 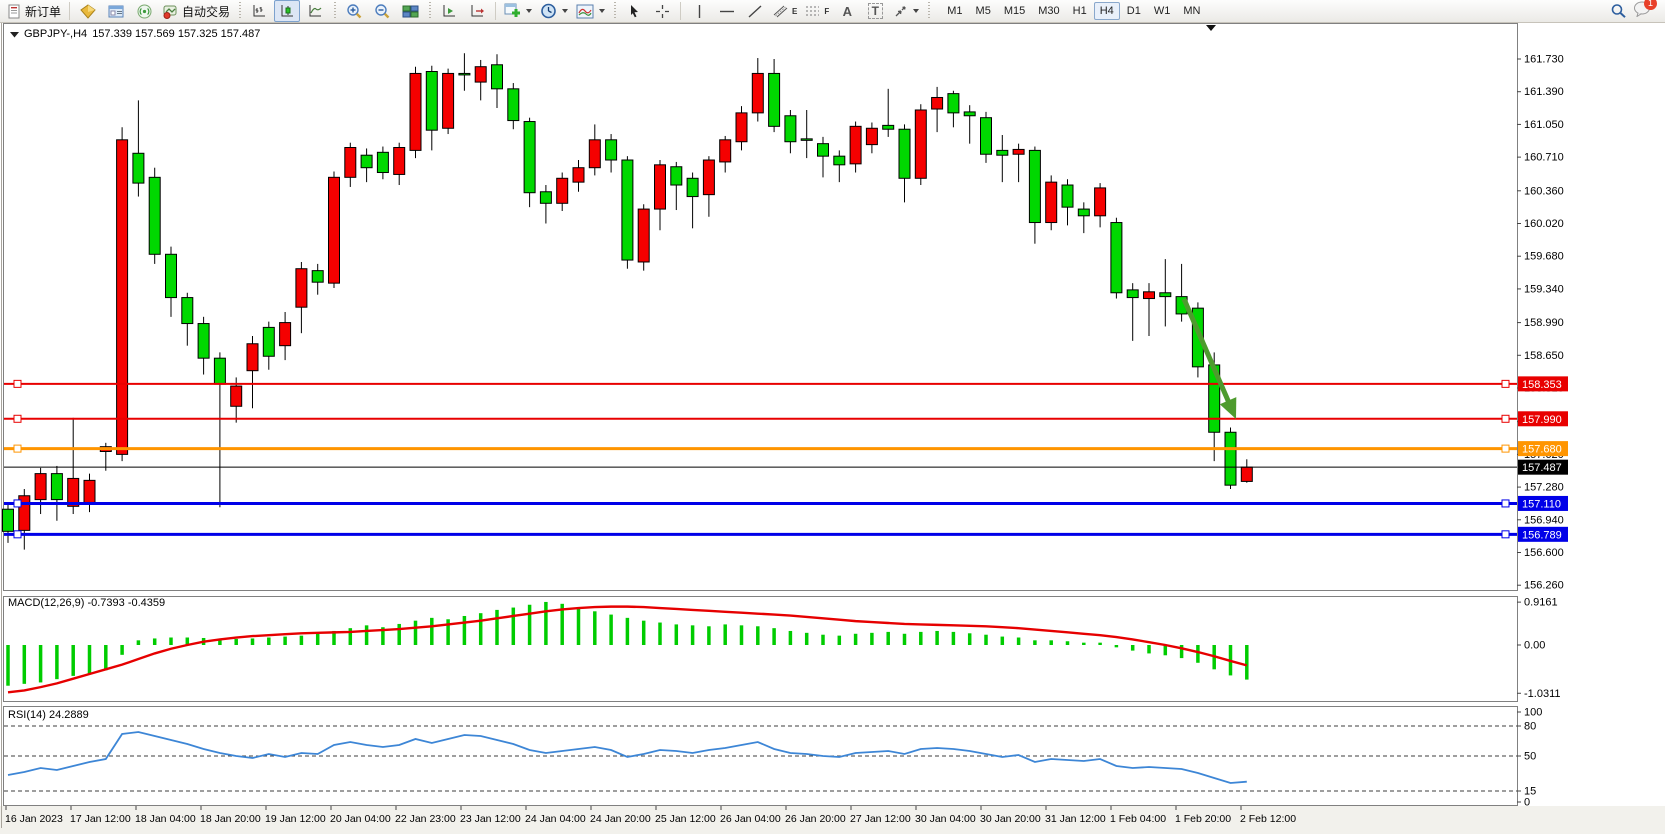 What do you see at coordinates (906, 11) in the screenshot?
I see `arrows-dropdown` at bounding box center [906, 11].